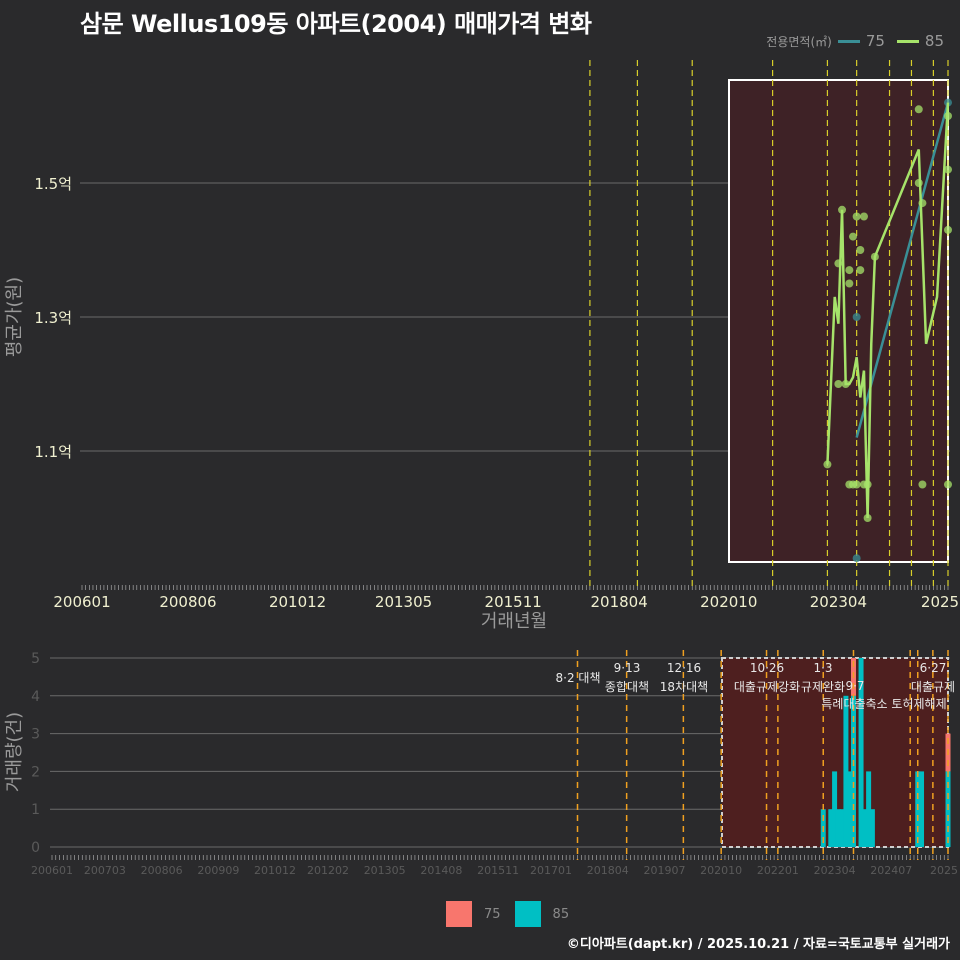 The width and height of the screenshot is (960, 960). Describe the element at coordinates (14, 752) in the screenshot. I see `y-axis-title: 거래량(건)` at that location.